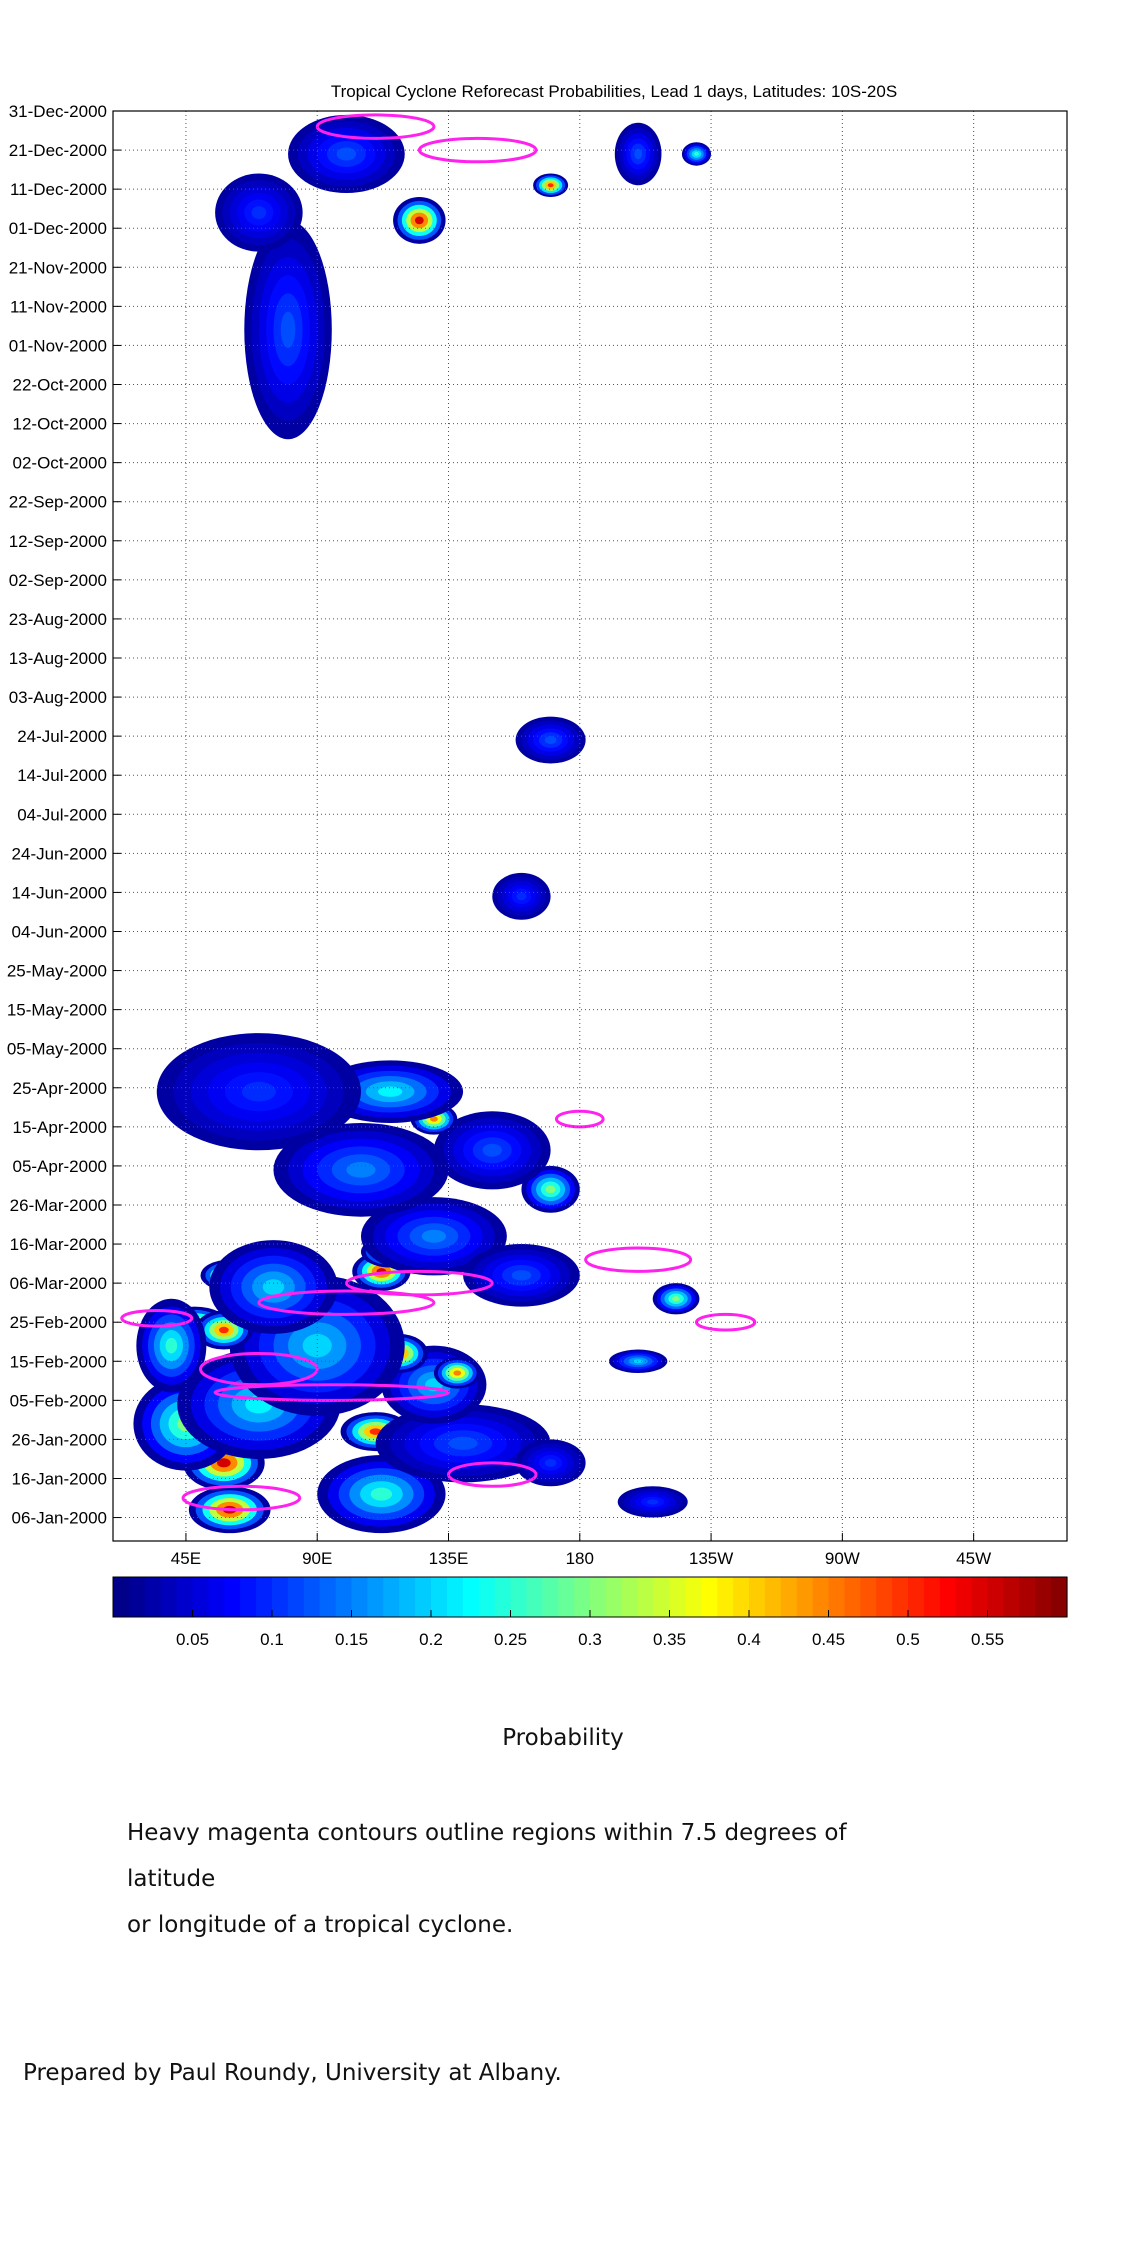 This screenshot has width=1126, height=2250. Describe the element at coordinates (59, 1439) in the screenshot. I see `y-tick-label: 26-Jan-2000` at that location.